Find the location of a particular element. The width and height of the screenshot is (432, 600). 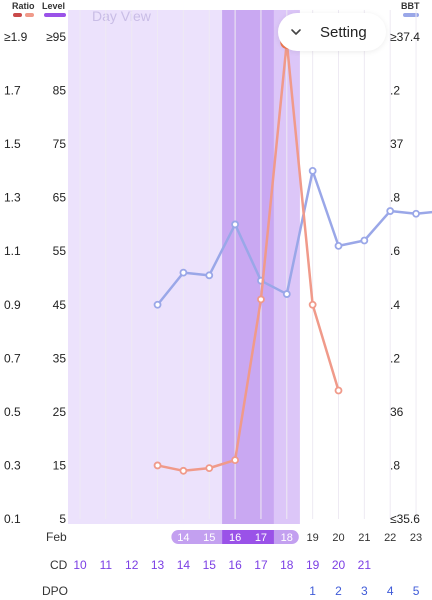

cd-value: 16 is located at coordinates (235, 565).